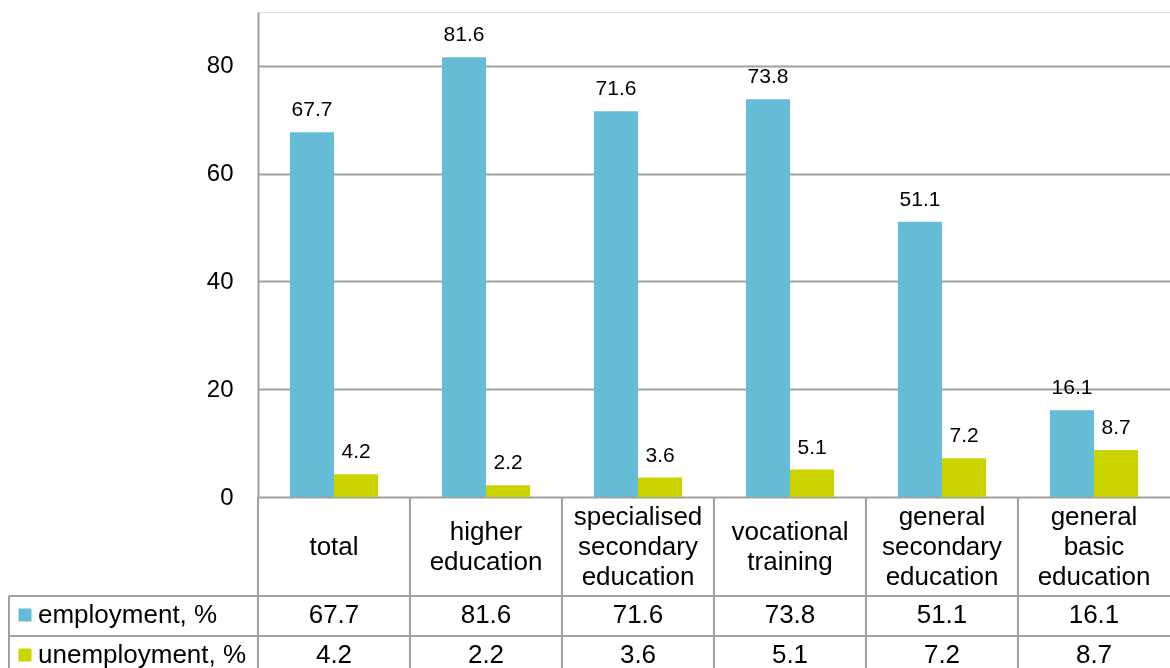 The image size is (1170, 668). Describe the element at coordinates (486, 653) in the screenshot. I see `data-label: 2.2` at that location.